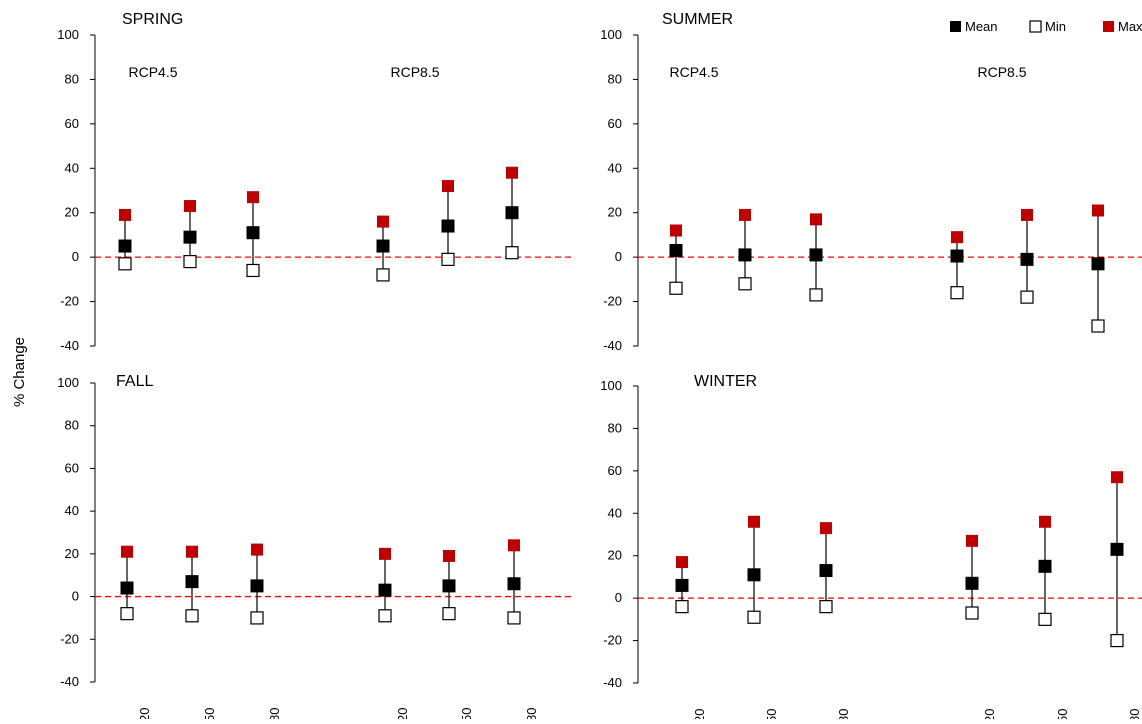  What do you see at coordinates (152, 19) in the screenshot?
I see `panel-title: SPRING` at bounding box center [152, 19].